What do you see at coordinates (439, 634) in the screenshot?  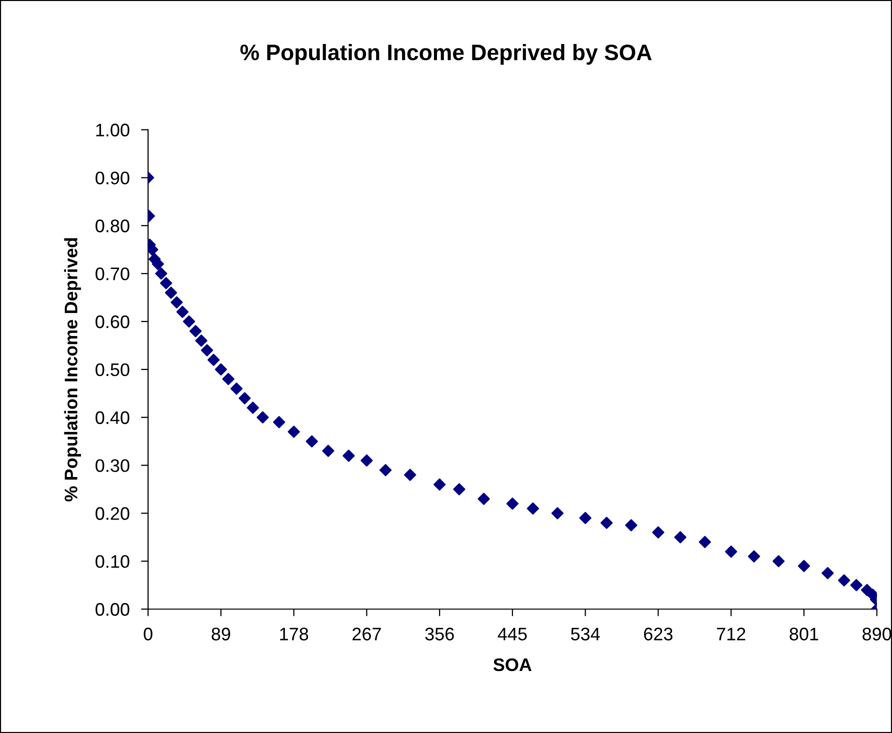 I see `x-tick-label: 356` at bounding box center [439, 634].